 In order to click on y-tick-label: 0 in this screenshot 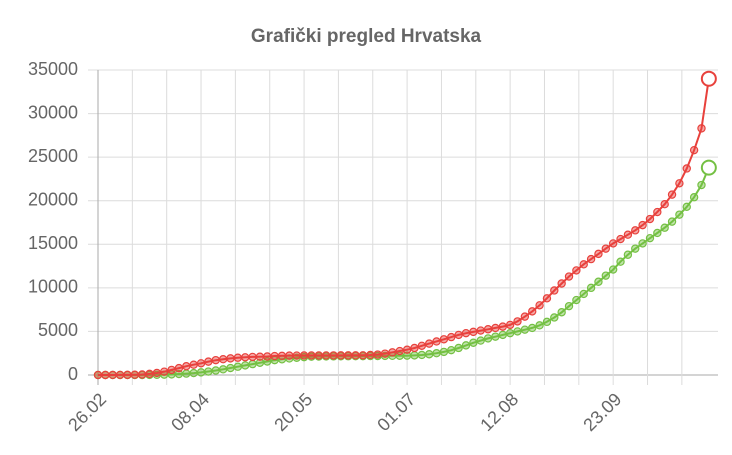, I will do `click(73, 374)`.